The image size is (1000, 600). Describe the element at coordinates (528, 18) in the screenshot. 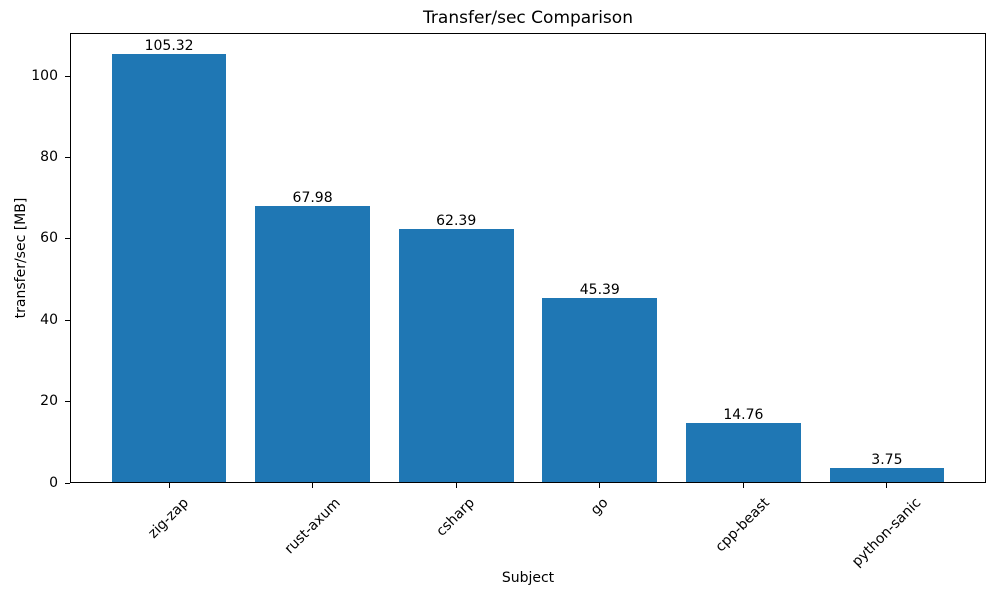

I see `chart-title: Transfer/sec Comparison` at that location.